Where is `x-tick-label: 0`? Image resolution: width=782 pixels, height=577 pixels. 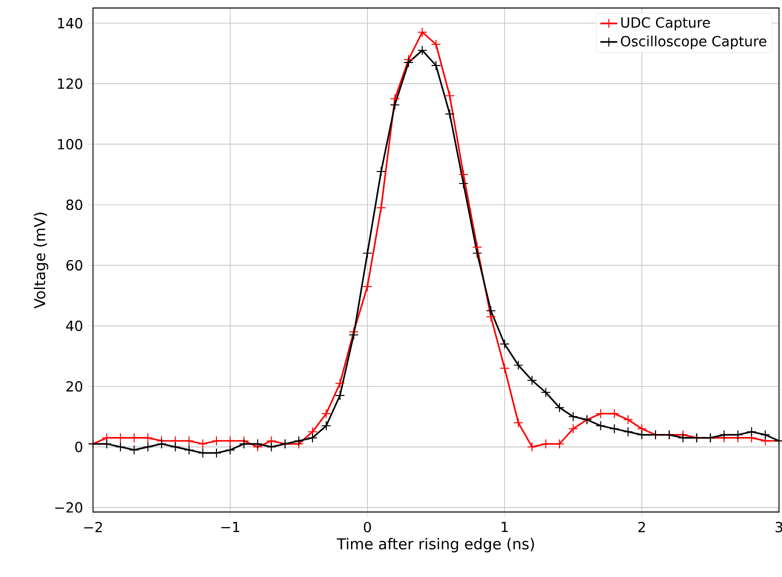
x-tick-label: 0 is located at coordinates (367, 527).